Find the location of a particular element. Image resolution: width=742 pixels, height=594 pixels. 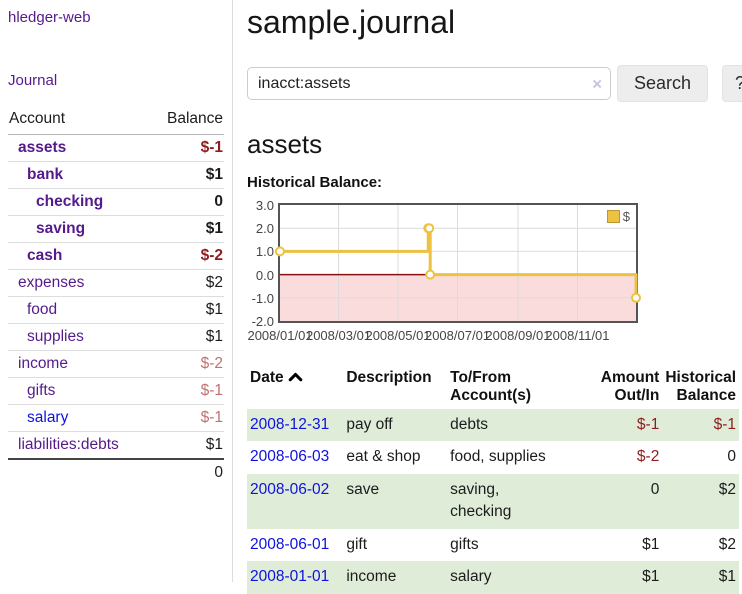

transaction-date-cell: 2008-12-31 is located at coordinates (295, 425).